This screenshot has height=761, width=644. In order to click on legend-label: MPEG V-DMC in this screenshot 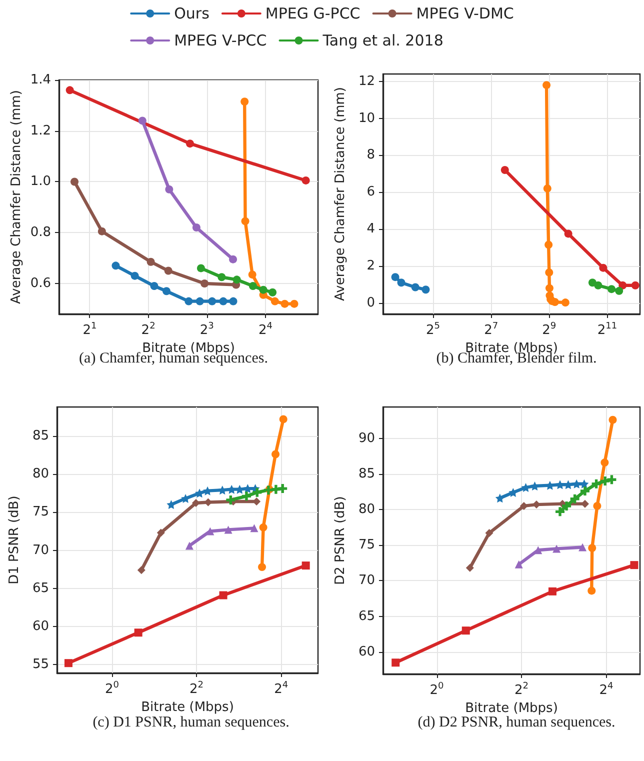, I will do `click(465, 13)`.